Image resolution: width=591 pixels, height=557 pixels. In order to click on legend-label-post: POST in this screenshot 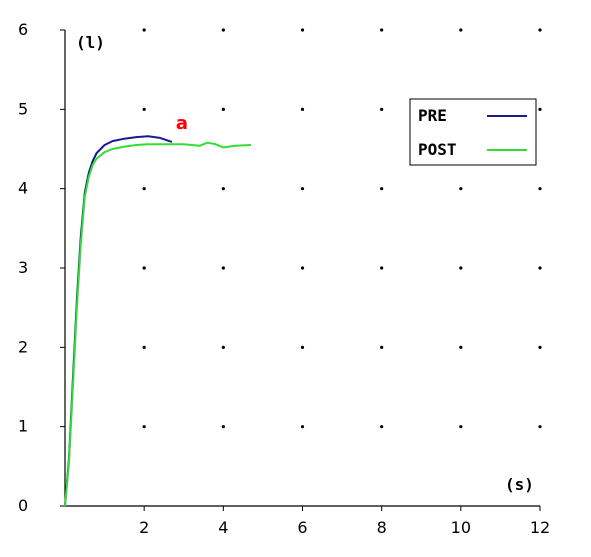, I will do `click(437, 149)`.